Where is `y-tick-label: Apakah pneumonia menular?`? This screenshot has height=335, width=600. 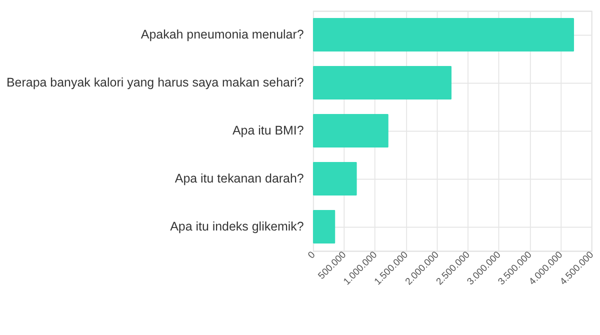
y-tick-label: Apakah pneumonia menular? is located at coordinates (222, 35).